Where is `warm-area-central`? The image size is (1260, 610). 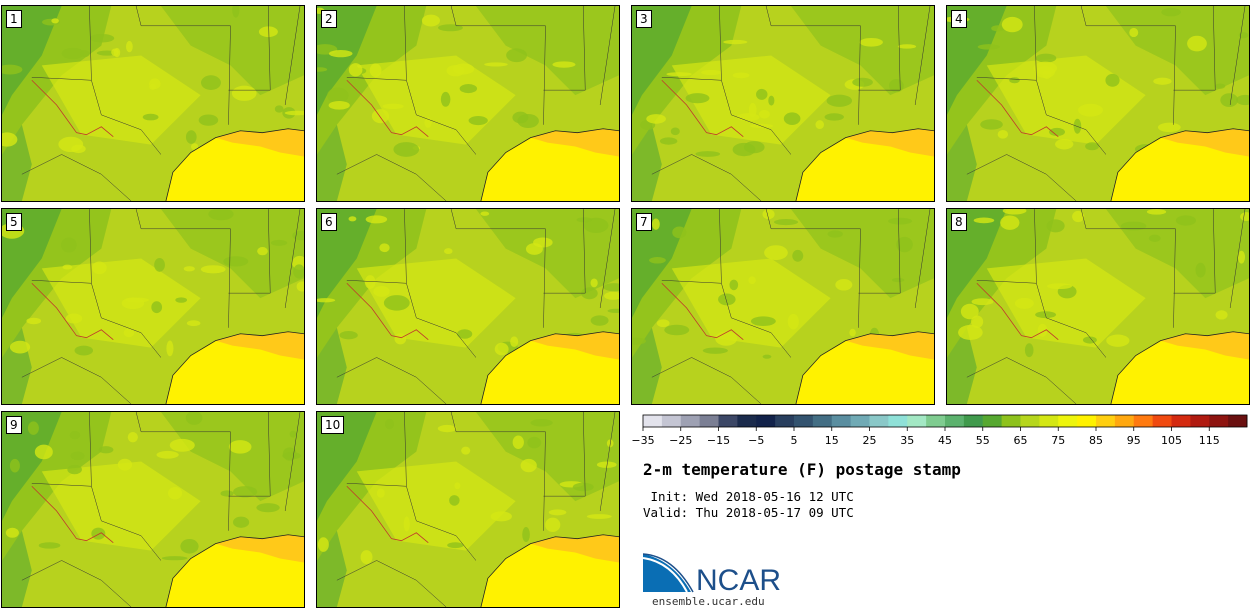
warm-area-central is located at coordinates (121, 303).